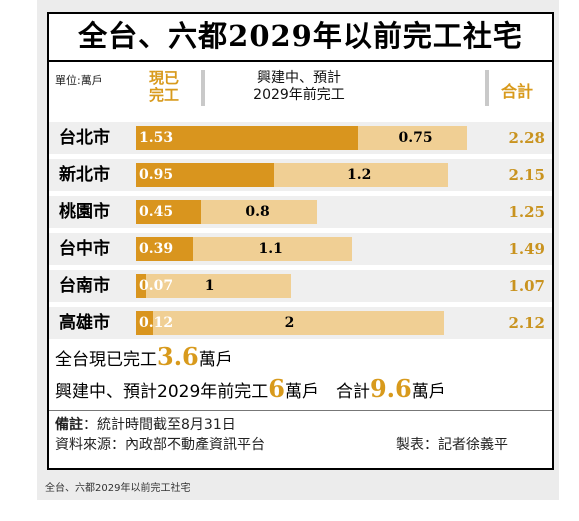  Describe the element at coordinates (526, 323) in the screenshot. I see `total-value-label: 2.12` at that location.